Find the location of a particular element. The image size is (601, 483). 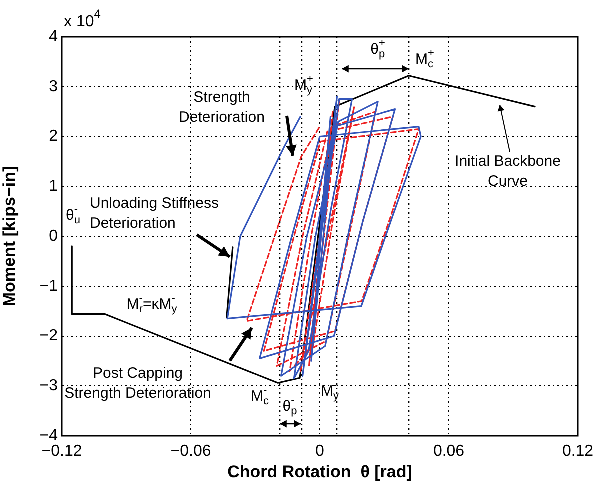

y-tick-label: 4 is located at coordinates (53, 37).